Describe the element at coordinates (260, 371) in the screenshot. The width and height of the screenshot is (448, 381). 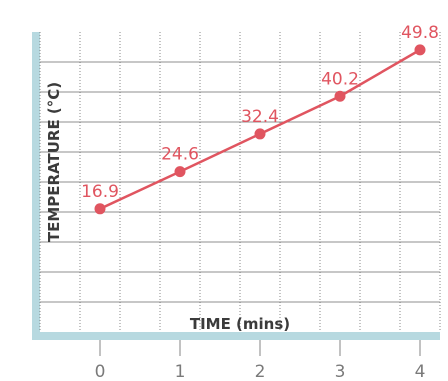
I see `x-tick-label: 2` at that location.